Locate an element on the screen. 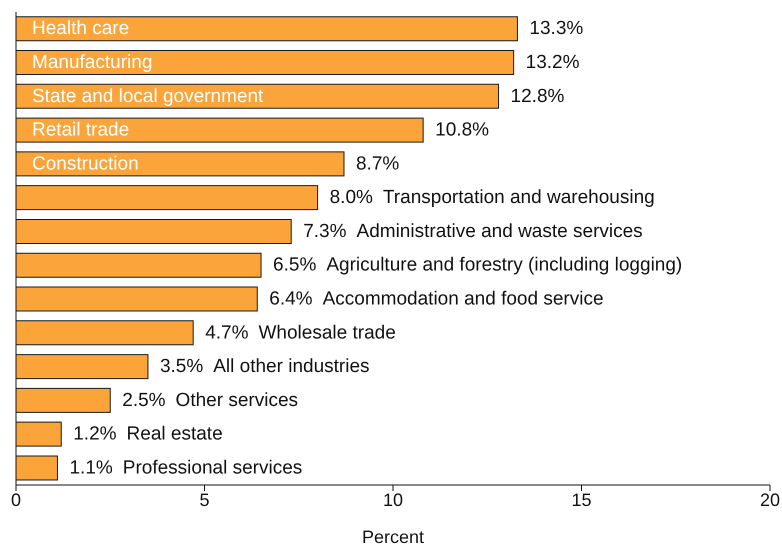  data-label: 10.8% is located at coordinates (462, 130).